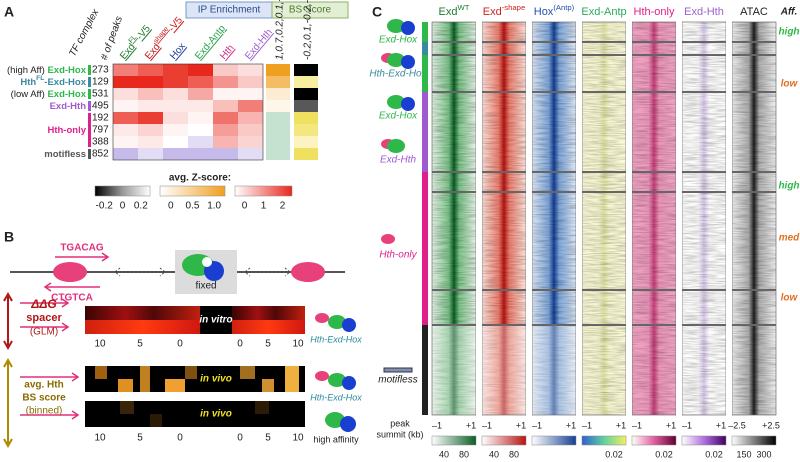  Describe the element at coordinates (400, 423) in the screenshot. I see `x-axis-label: peak` at that location.